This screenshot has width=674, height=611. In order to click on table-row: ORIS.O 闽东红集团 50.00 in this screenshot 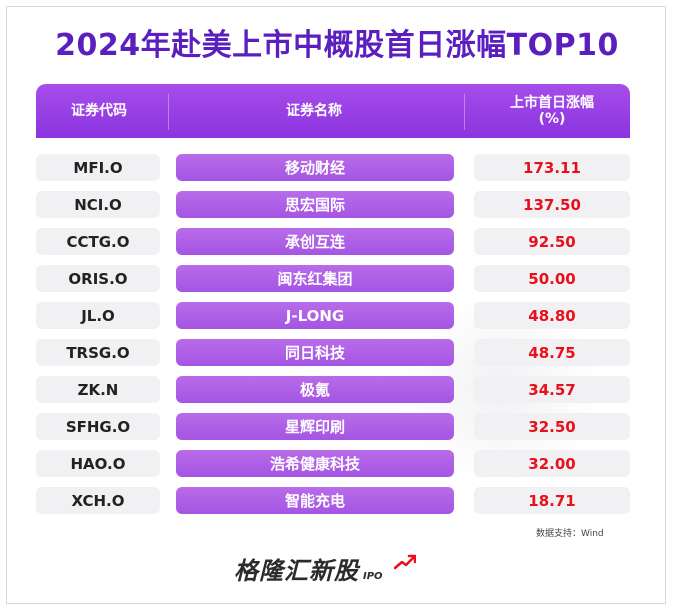, I will do `click(333, 281)`.